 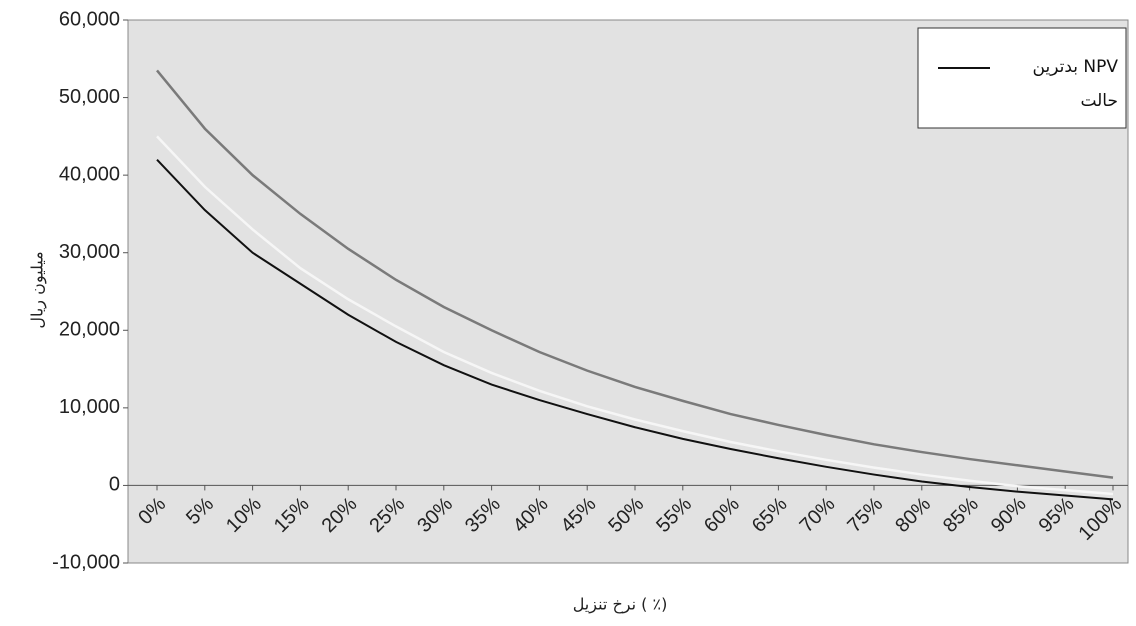 What do you see at coordinates (114, 485) in the screenshot?
I see `y-tick-label: 0` at bounding box center [114, 485].